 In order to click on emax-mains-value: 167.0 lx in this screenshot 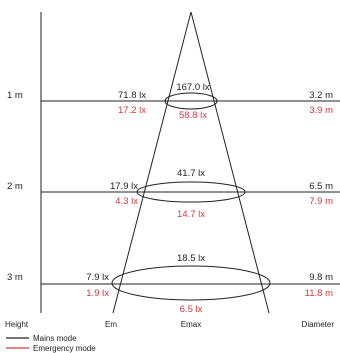, I will do `click(193, 87)`.